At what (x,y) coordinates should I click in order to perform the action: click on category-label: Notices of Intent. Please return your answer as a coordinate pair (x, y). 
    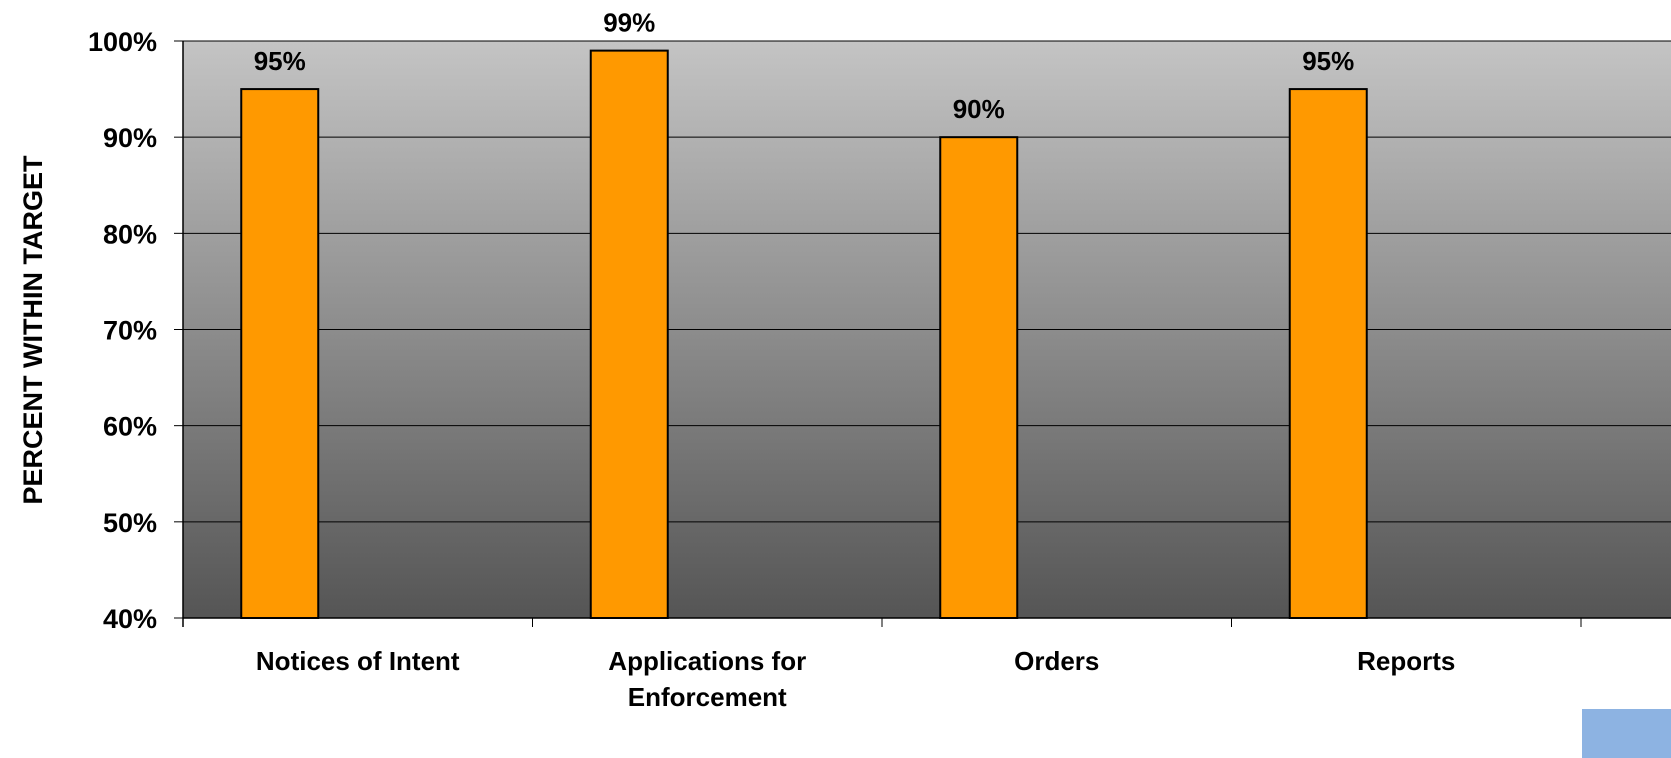
    Looking at the image, I should click on (358, 661).